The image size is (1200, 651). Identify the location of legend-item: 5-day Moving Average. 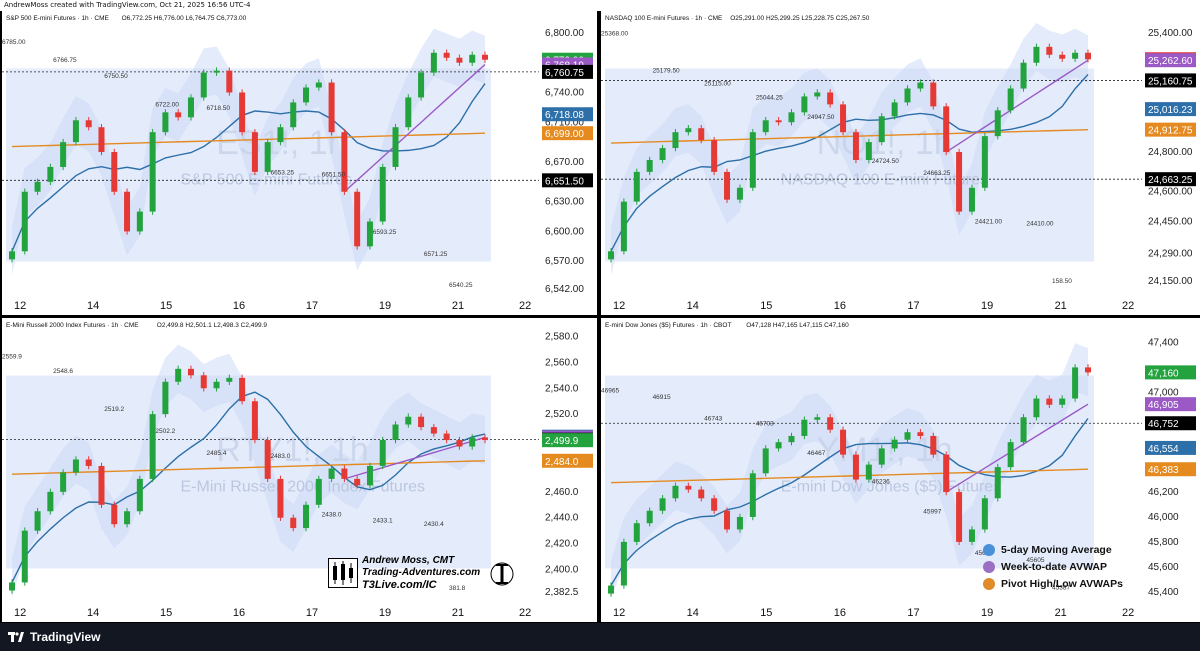
(1053, 549).